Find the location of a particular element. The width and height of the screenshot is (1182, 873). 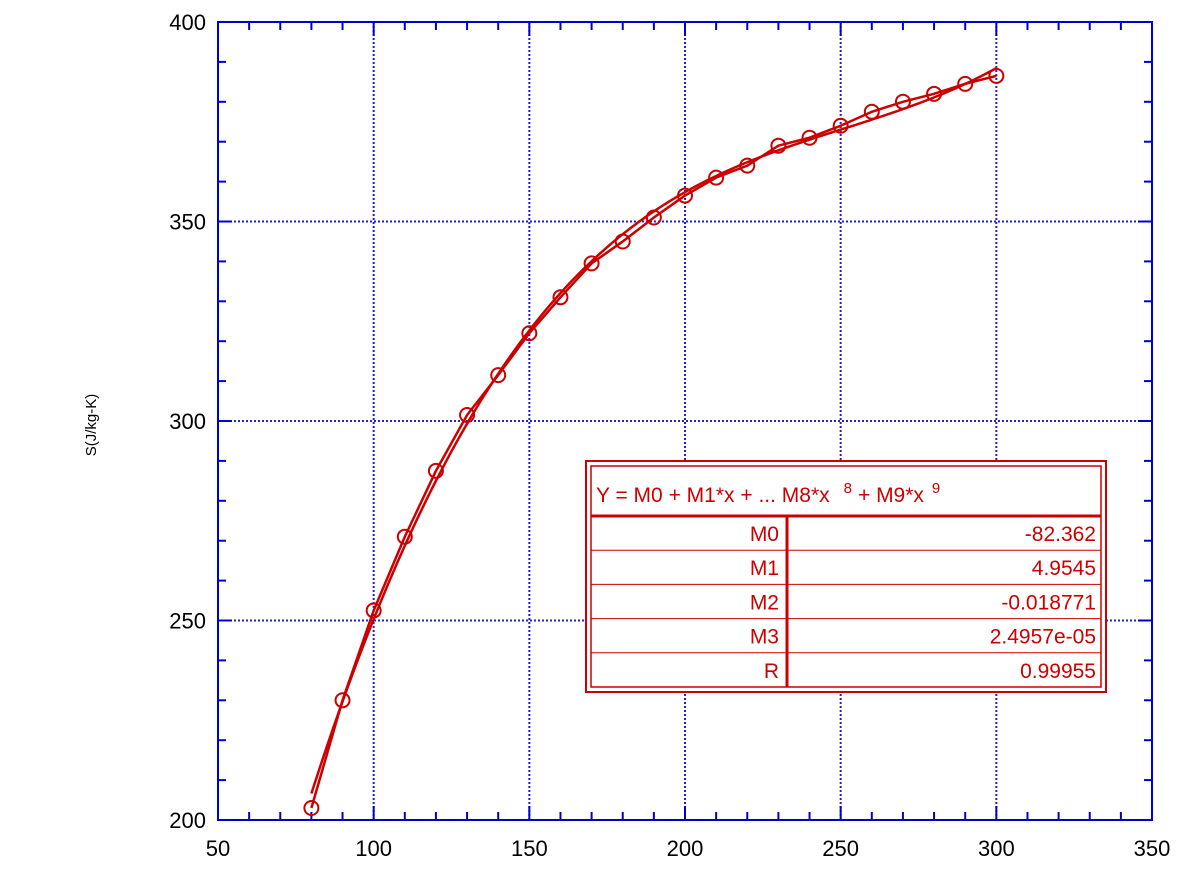

fit-equation-exp1: 8 is located at coordinates (848, 488).